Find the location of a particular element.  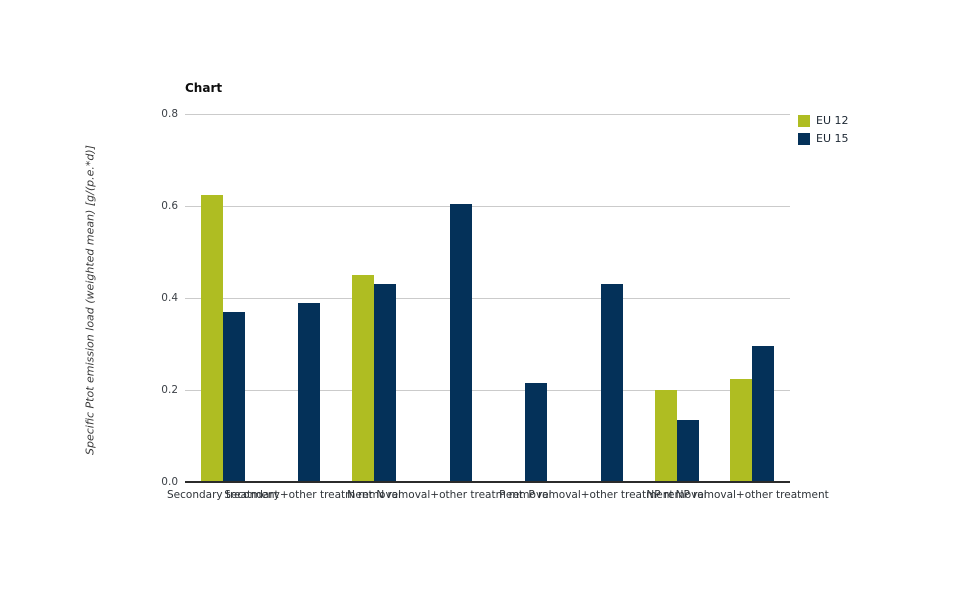

y-tick-label: 0.0 is located at coordinates (169, 482).